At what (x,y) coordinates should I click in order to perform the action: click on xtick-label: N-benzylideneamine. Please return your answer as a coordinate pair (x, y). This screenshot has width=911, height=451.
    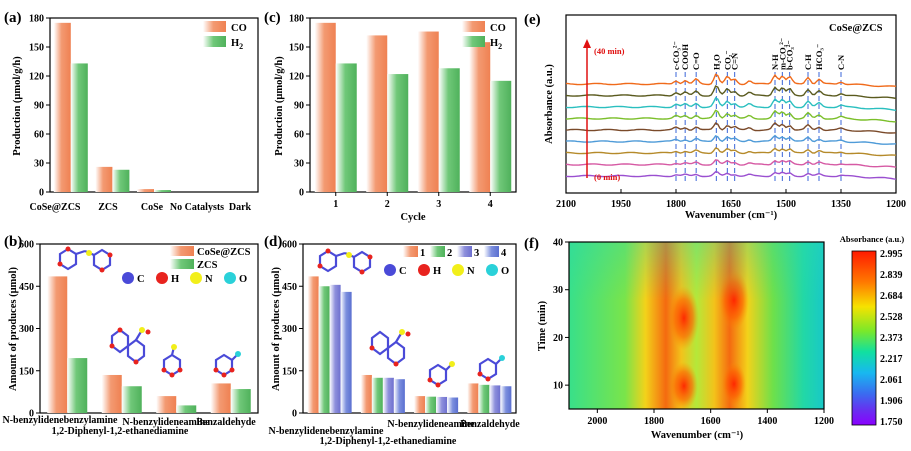
    Looking at the image, I should click on (431, 424).